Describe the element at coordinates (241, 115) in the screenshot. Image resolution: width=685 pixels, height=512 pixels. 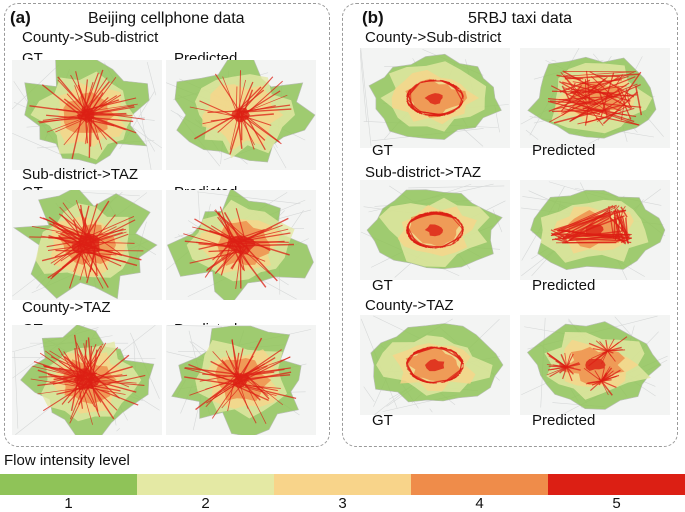
I see `panel-a-row-1-pred-map` at that location.